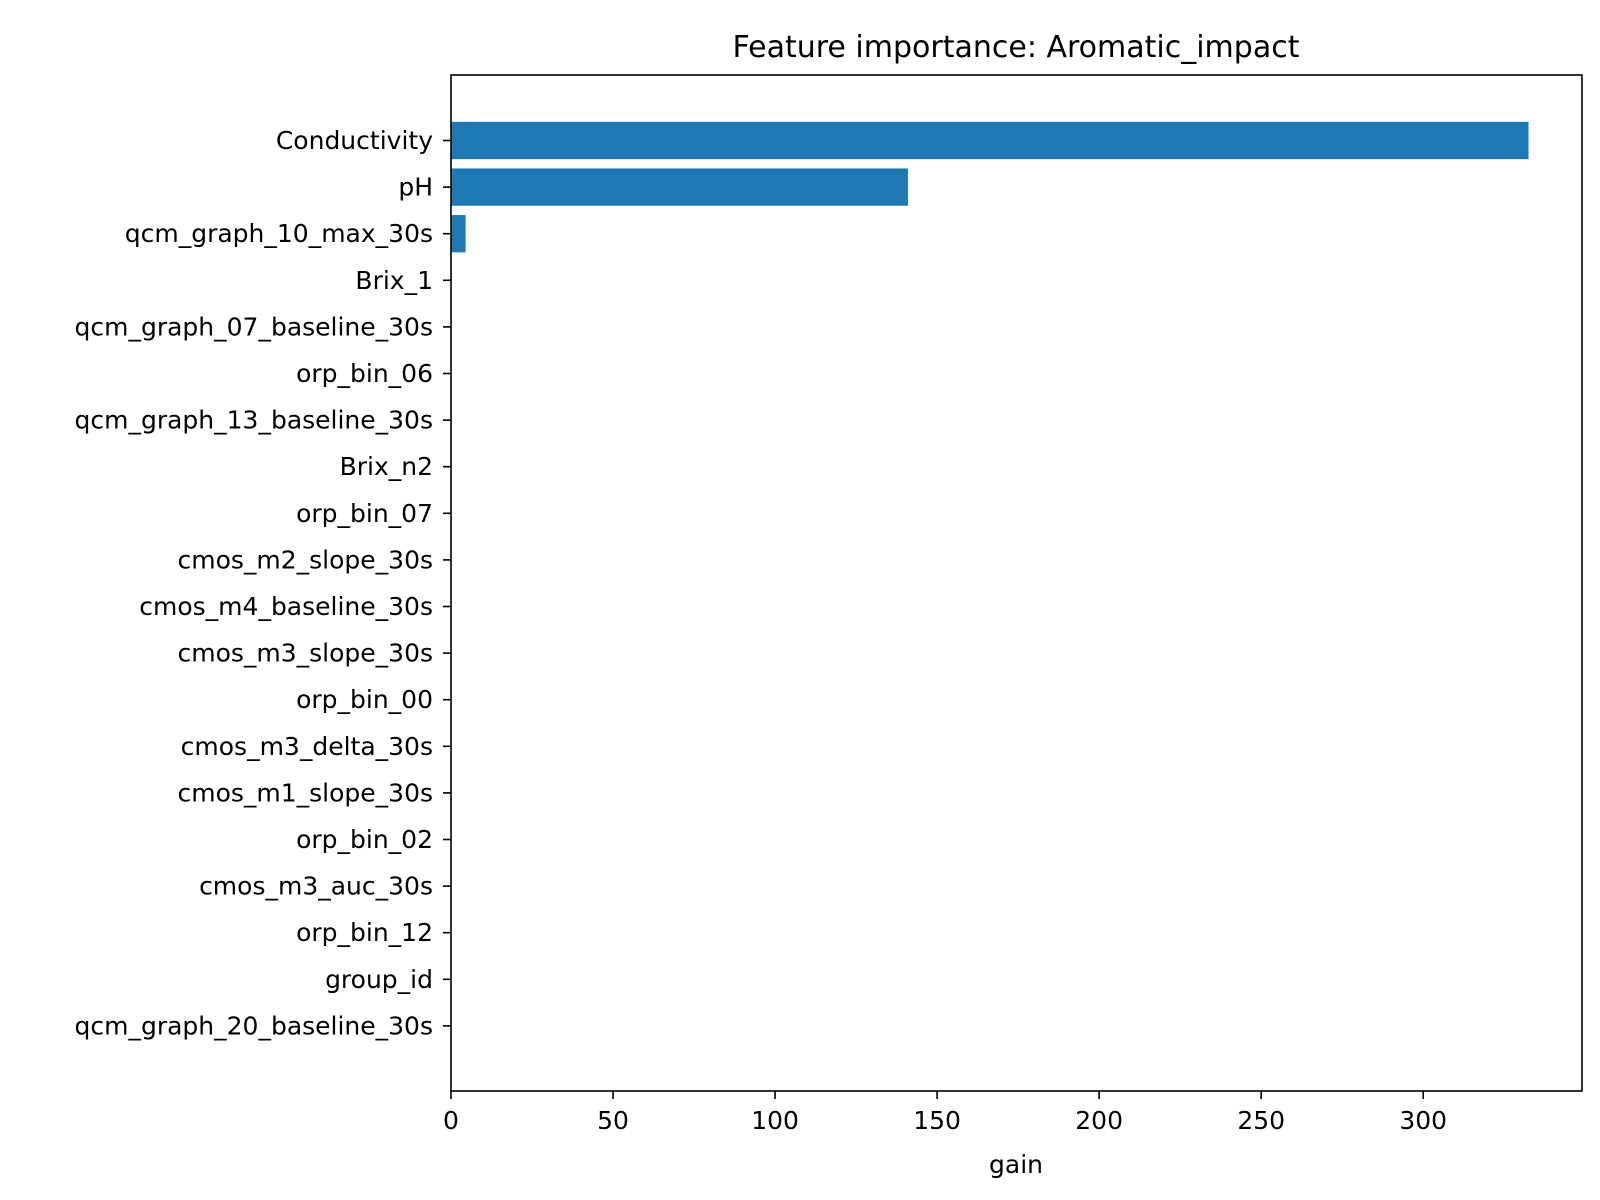 This screenshot has height=1200, width=1600. I want to click on y-tick-label: orp_bin_06, so click(364, 373).